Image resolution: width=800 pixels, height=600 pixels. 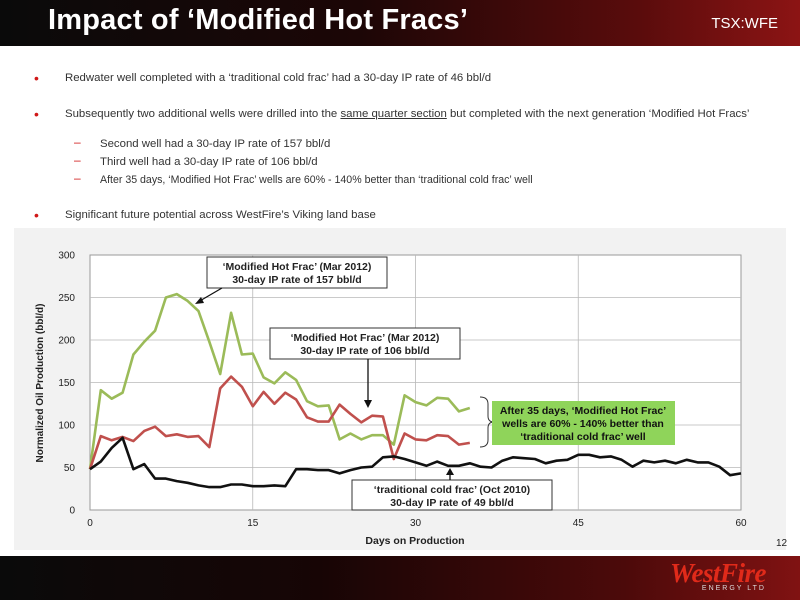 I want to click on y-tick-label: 250, so click(x=66, y=298).